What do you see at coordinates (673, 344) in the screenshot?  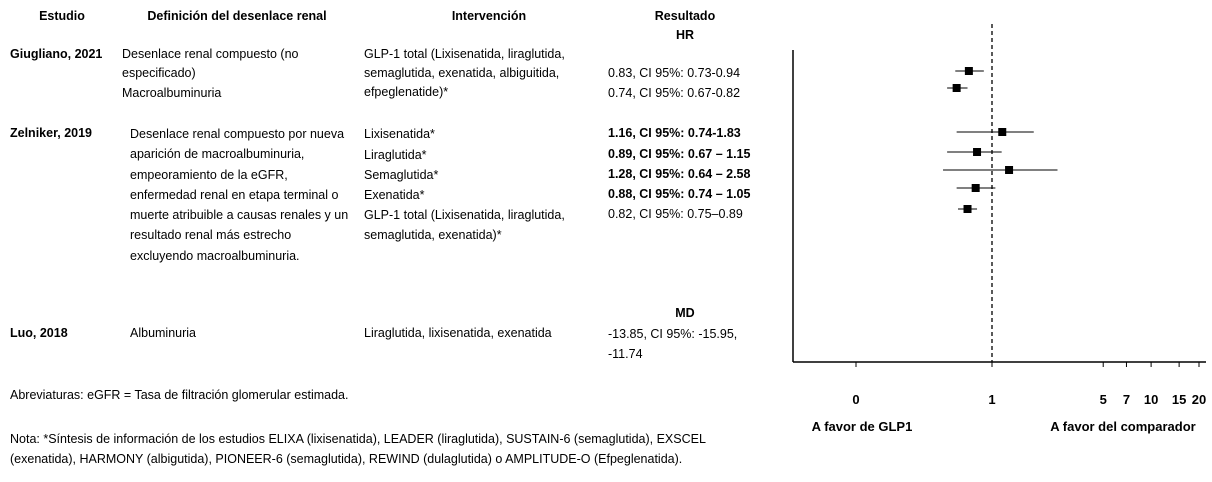 I see `result: -13.85, CI 95%: -15.95, -11.74` at bounding box center [673, 344].